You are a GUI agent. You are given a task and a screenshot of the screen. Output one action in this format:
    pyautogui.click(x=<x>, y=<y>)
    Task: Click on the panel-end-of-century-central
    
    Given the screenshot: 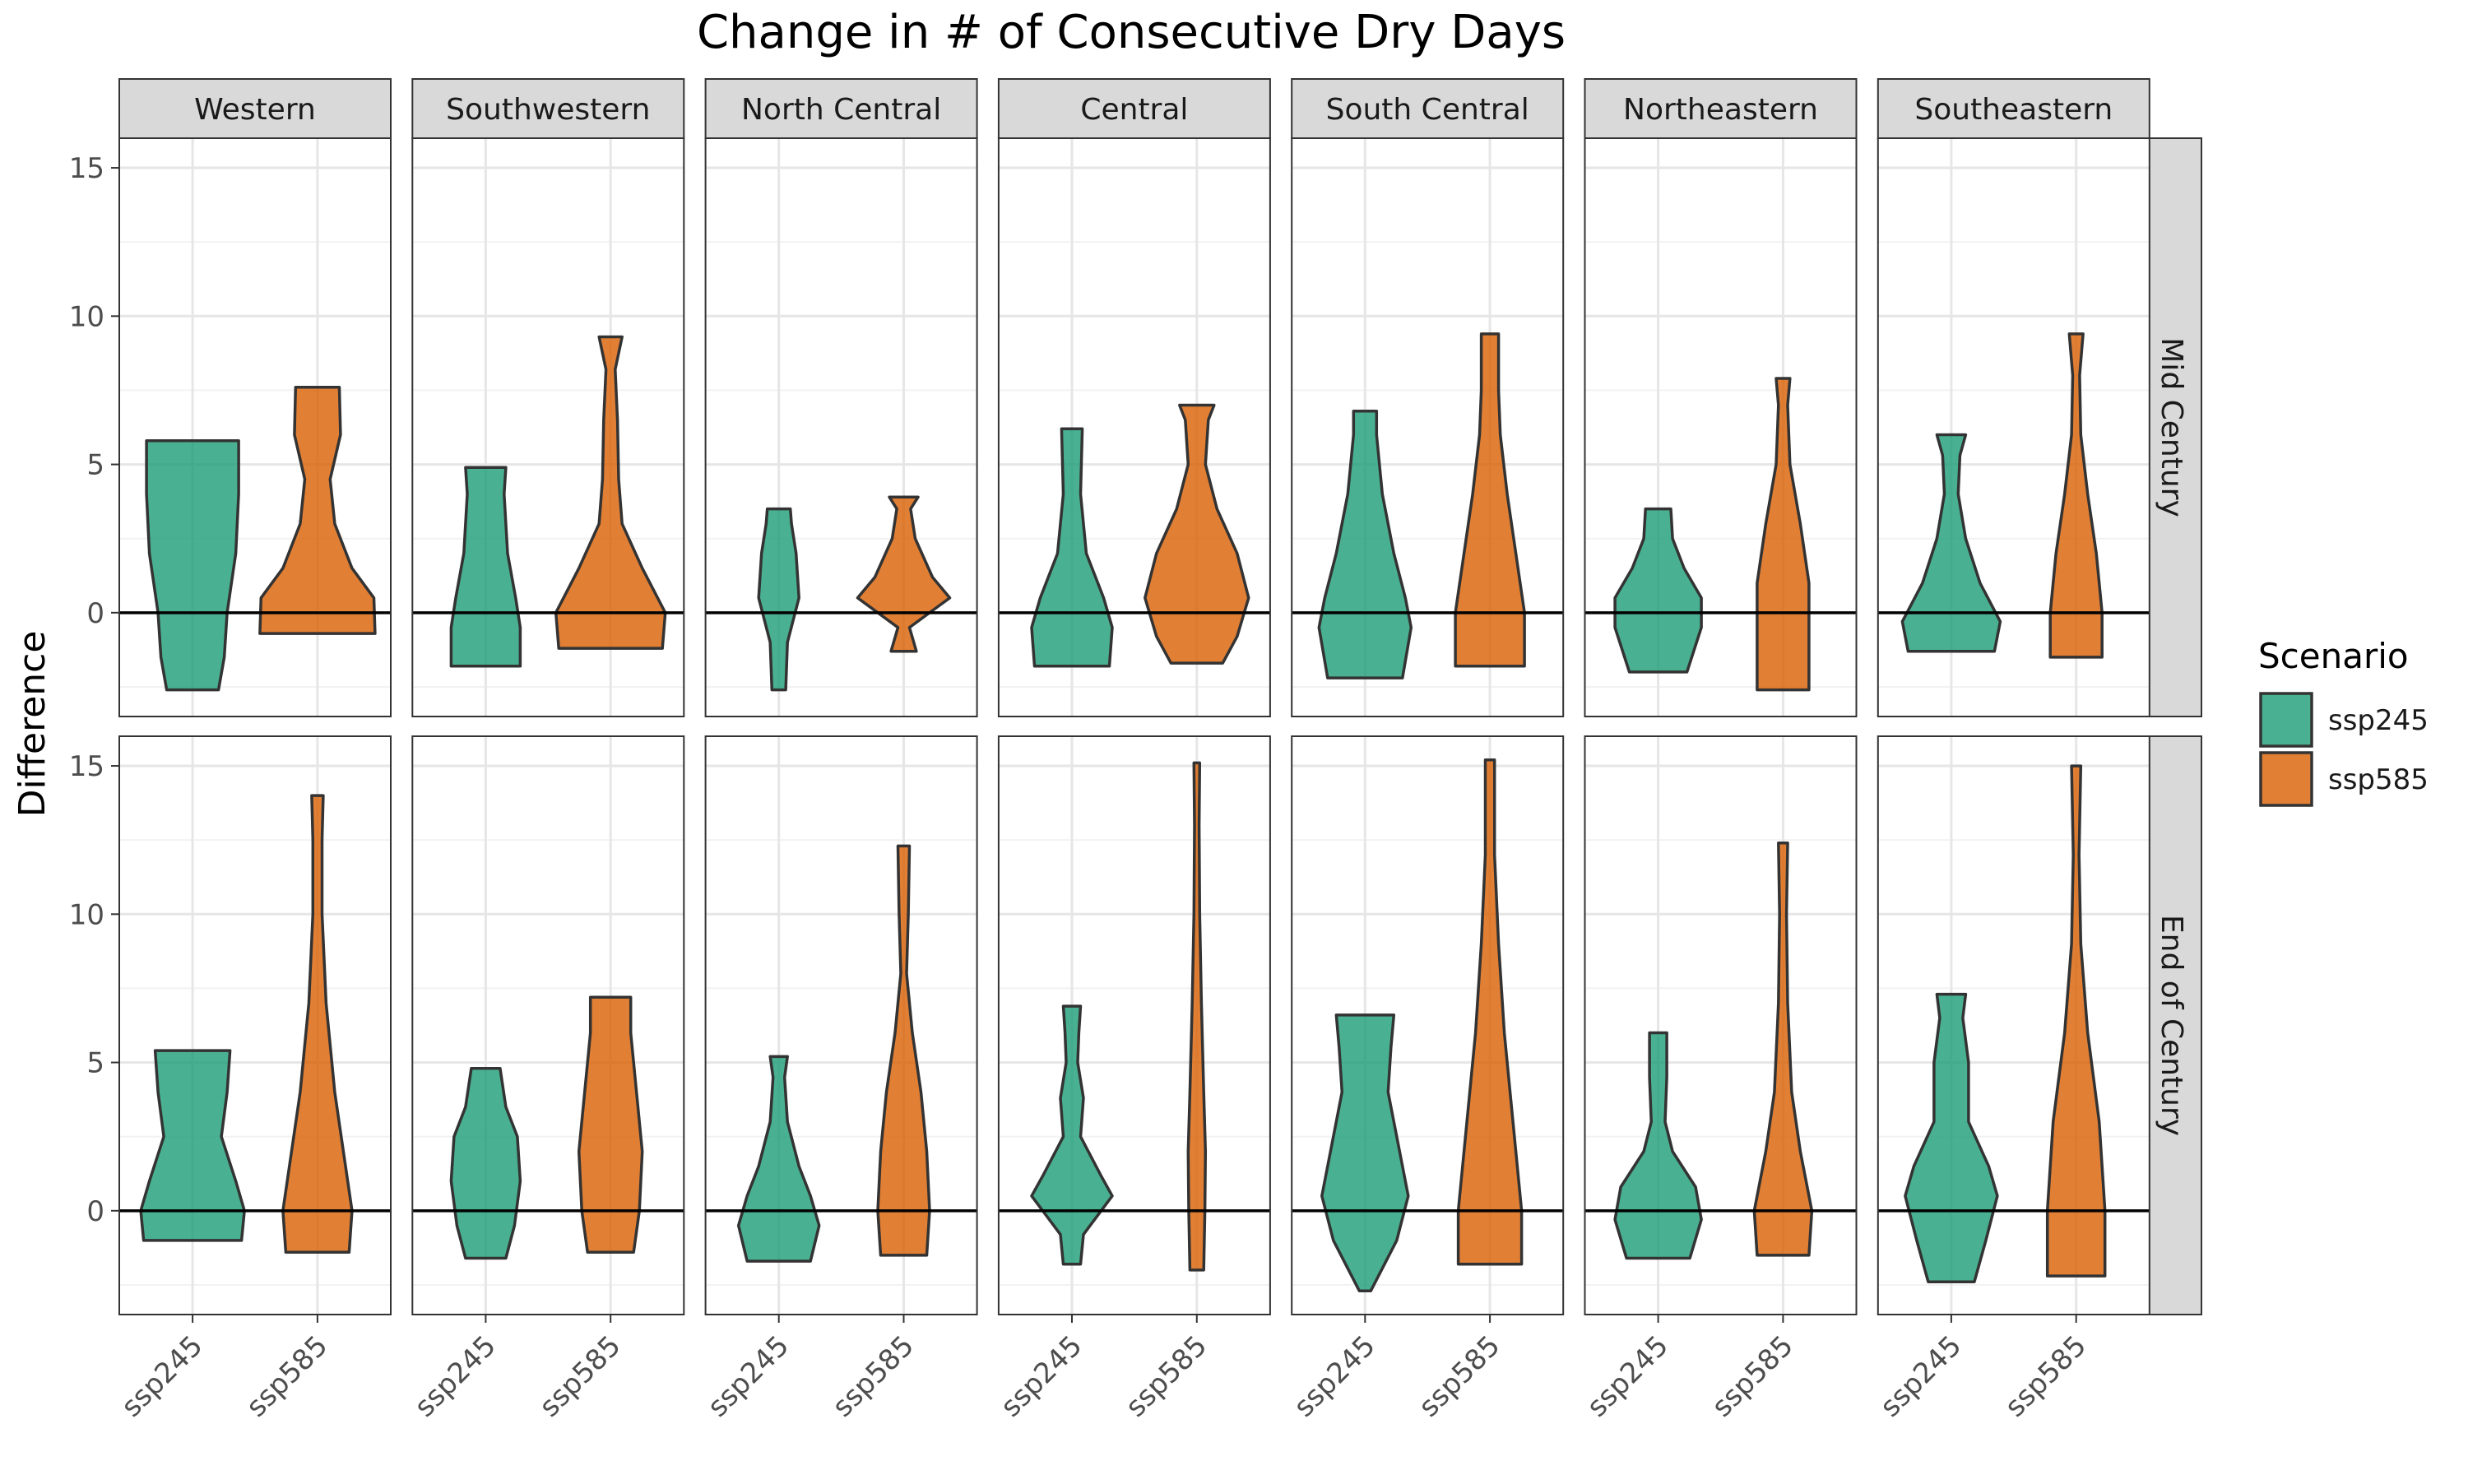 What is the action you would take?
    pyautogui.click(x=1134, y=1025)
    